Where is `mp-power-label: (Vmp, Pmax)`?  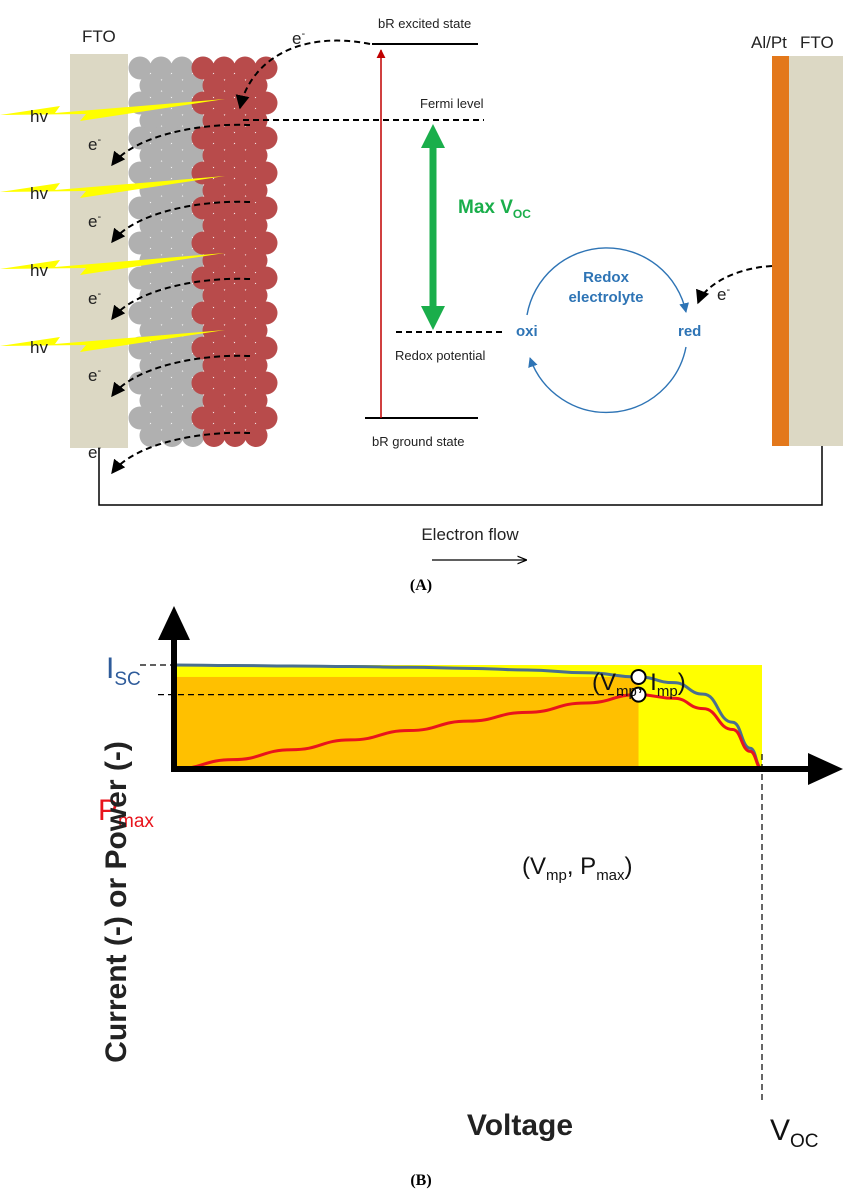 mp-power-label: (Vmp, Pmax) is located at coordinates (577, 868).